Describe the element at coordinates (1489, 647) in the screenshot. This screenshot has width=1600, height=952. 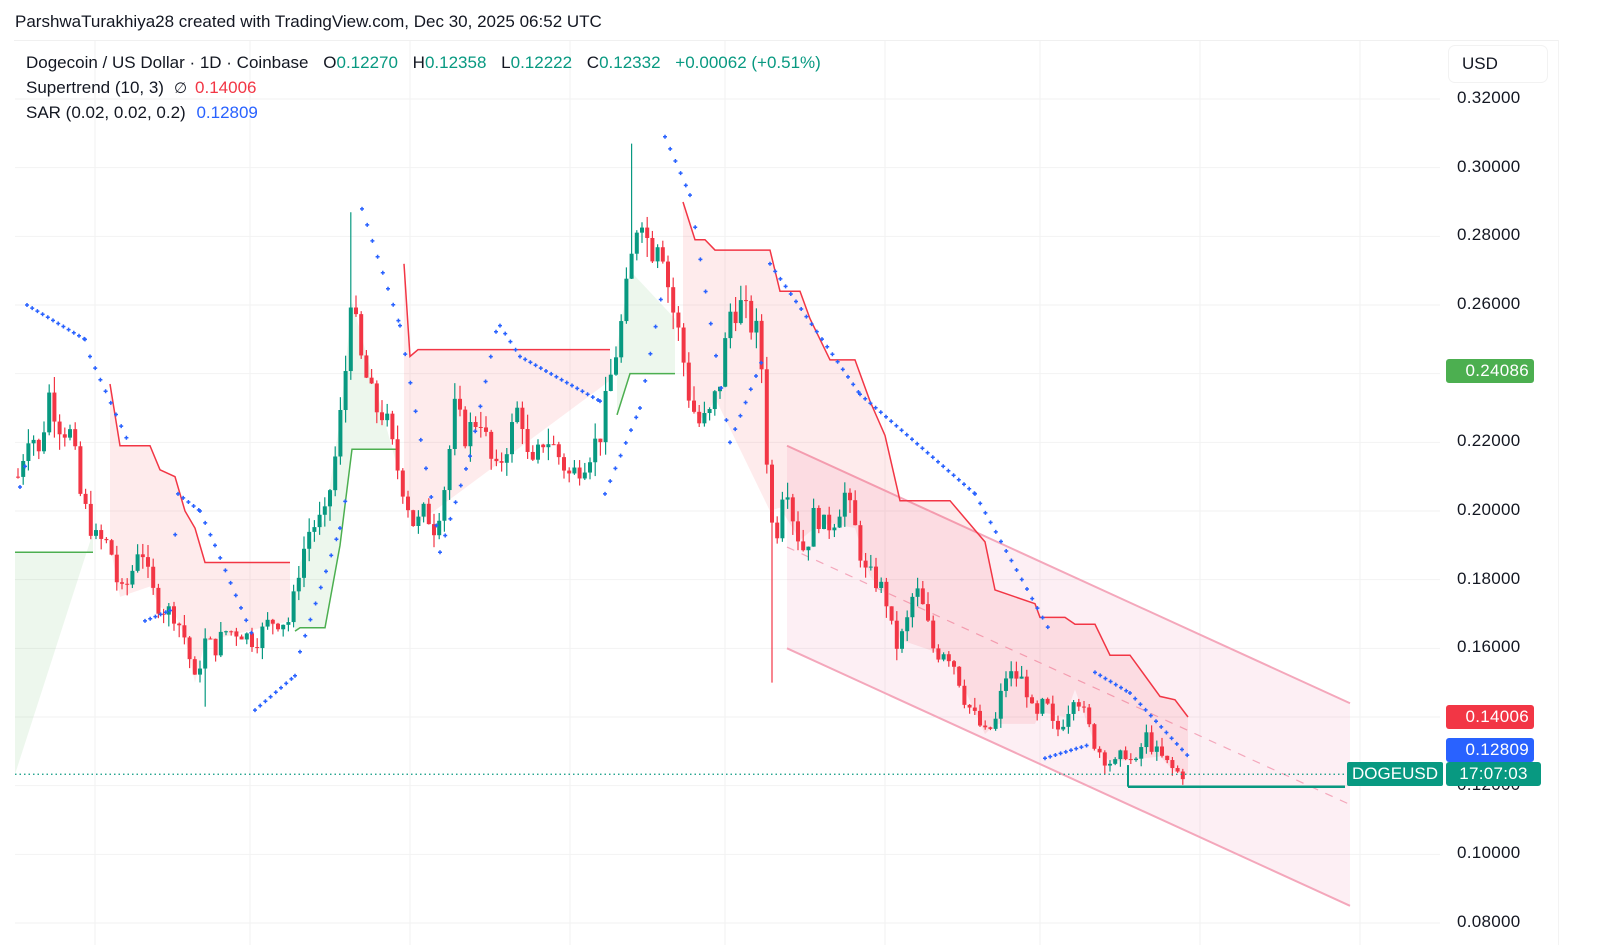
I see `price-tick-label: 0.16000` at that location.